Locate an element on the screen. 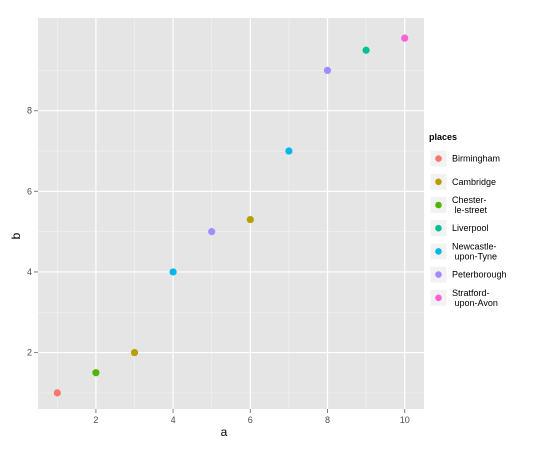 Image resolution: width=550 pixels, height=450 pixels. legend-label-line: Birmingham is located at coordinates (476, 159).